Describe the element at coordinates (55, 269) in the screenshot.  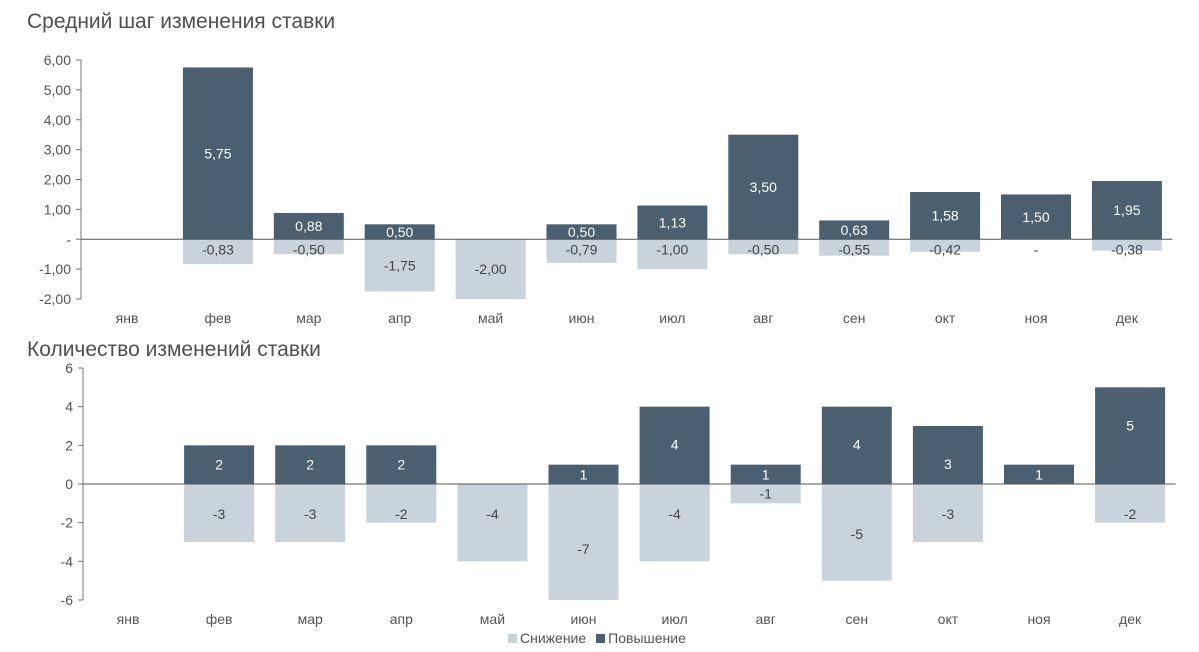
I see `y-tick-label: -1,00` at that location.